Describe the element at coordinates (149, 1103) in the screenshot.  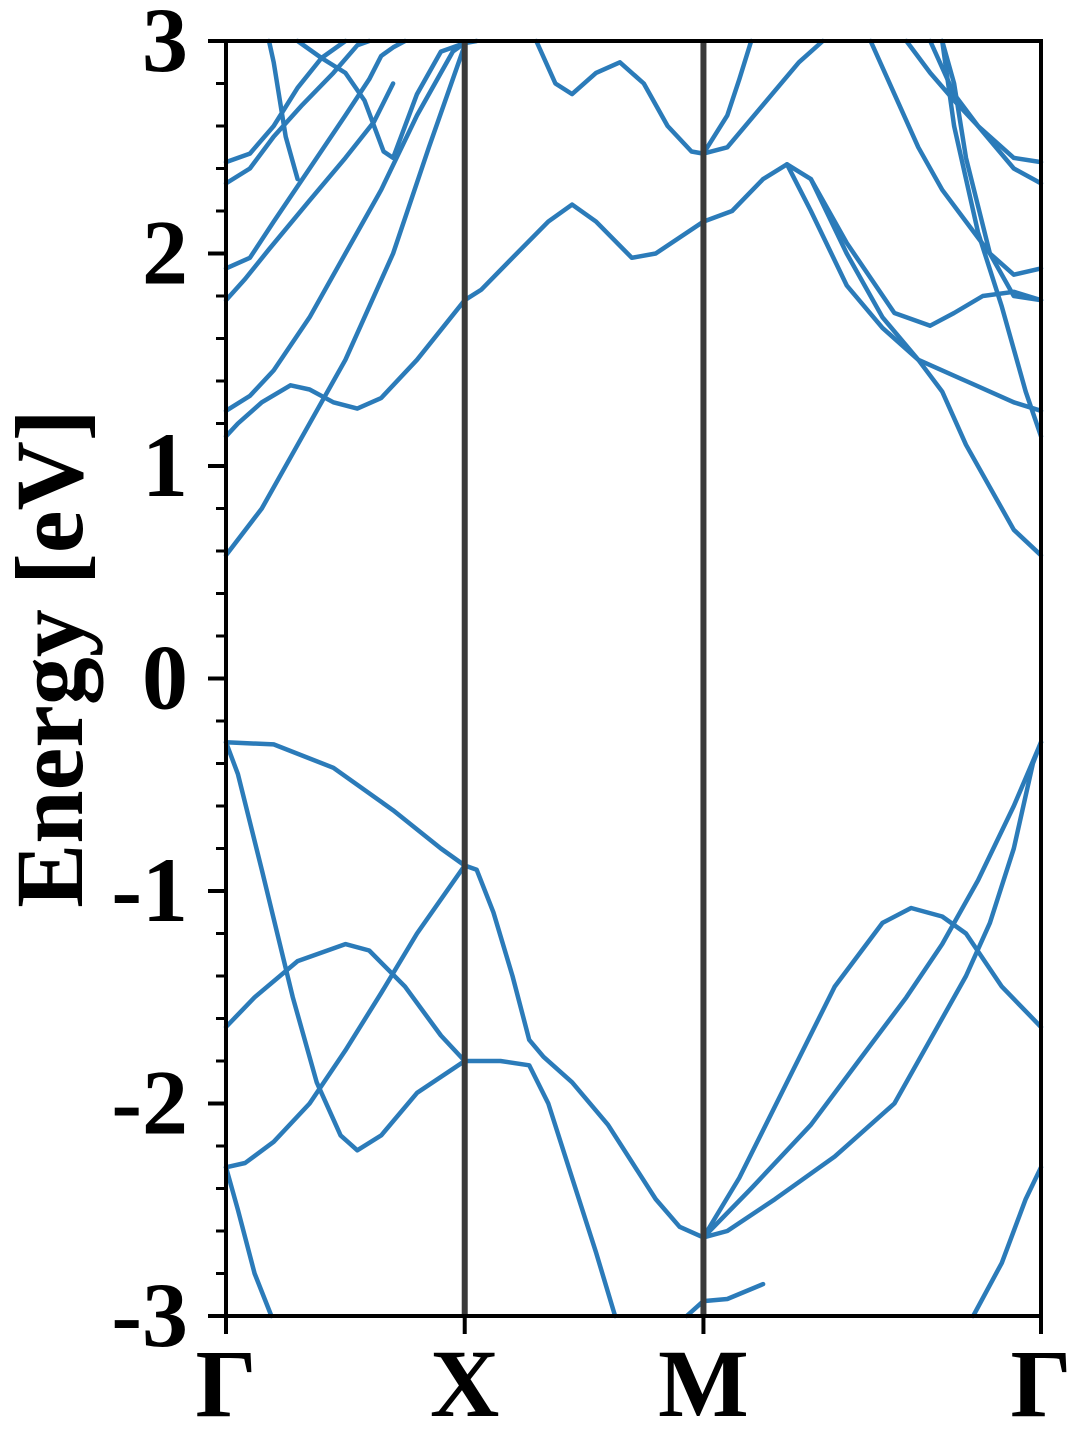
I see `ytick-label: -2` at that location.